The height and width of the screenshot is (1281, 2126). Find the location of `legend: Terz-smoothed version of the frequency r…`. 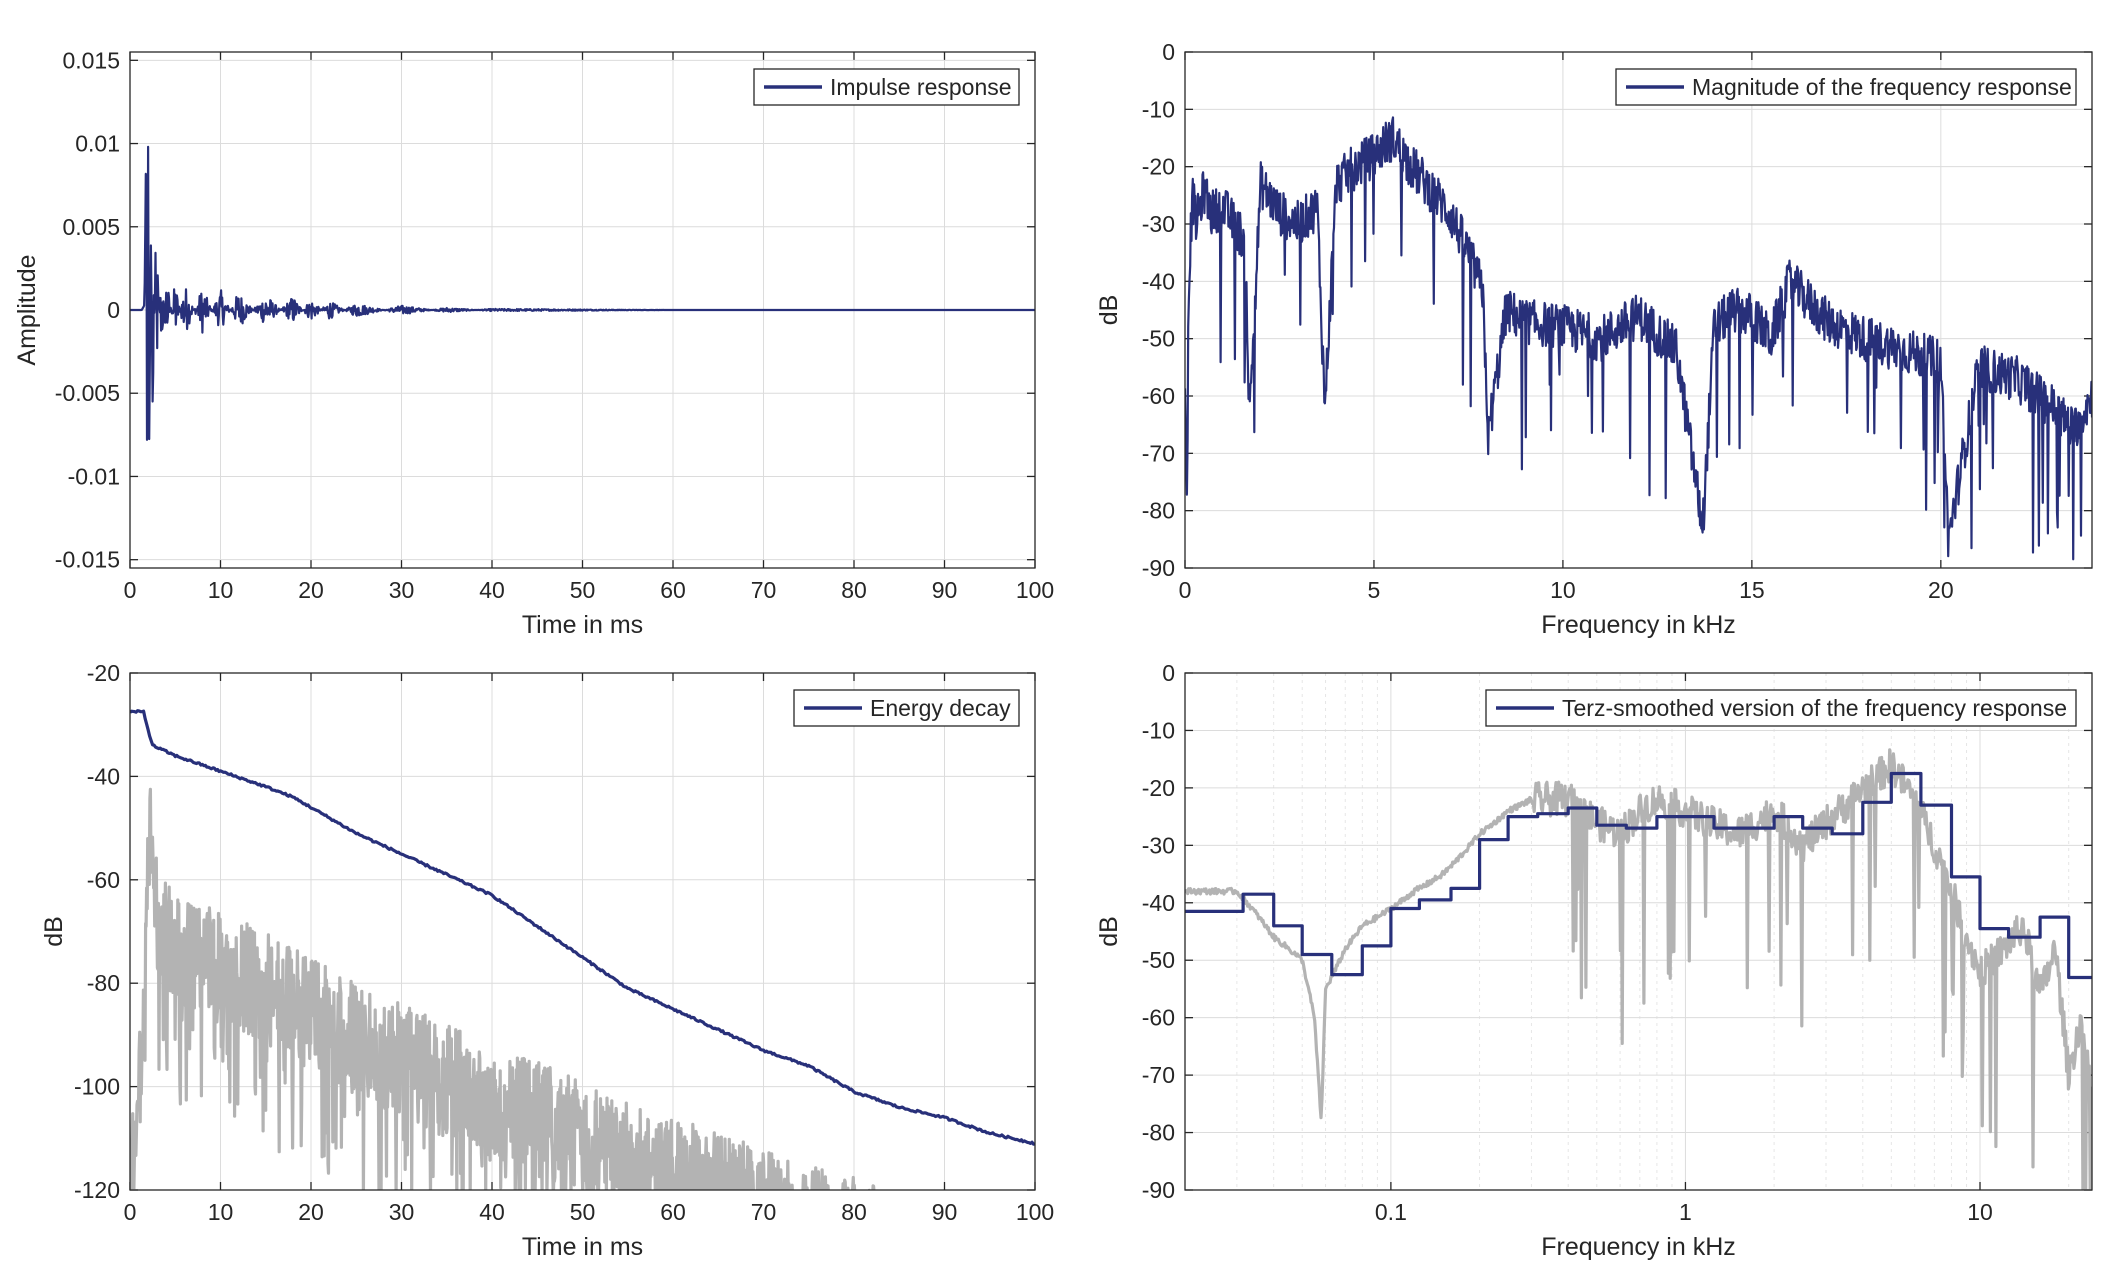

legend: Terz-smoothed version of the frequency r… is located at coordinates (1781, 708).